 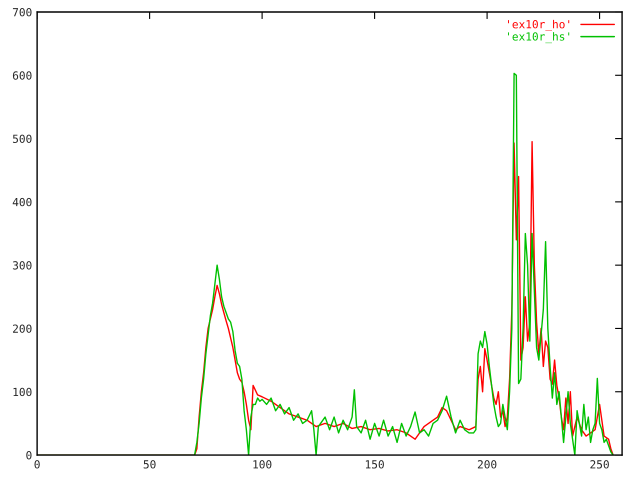 I want to click on y-tick-label: 200, so click(x=22, y=328).